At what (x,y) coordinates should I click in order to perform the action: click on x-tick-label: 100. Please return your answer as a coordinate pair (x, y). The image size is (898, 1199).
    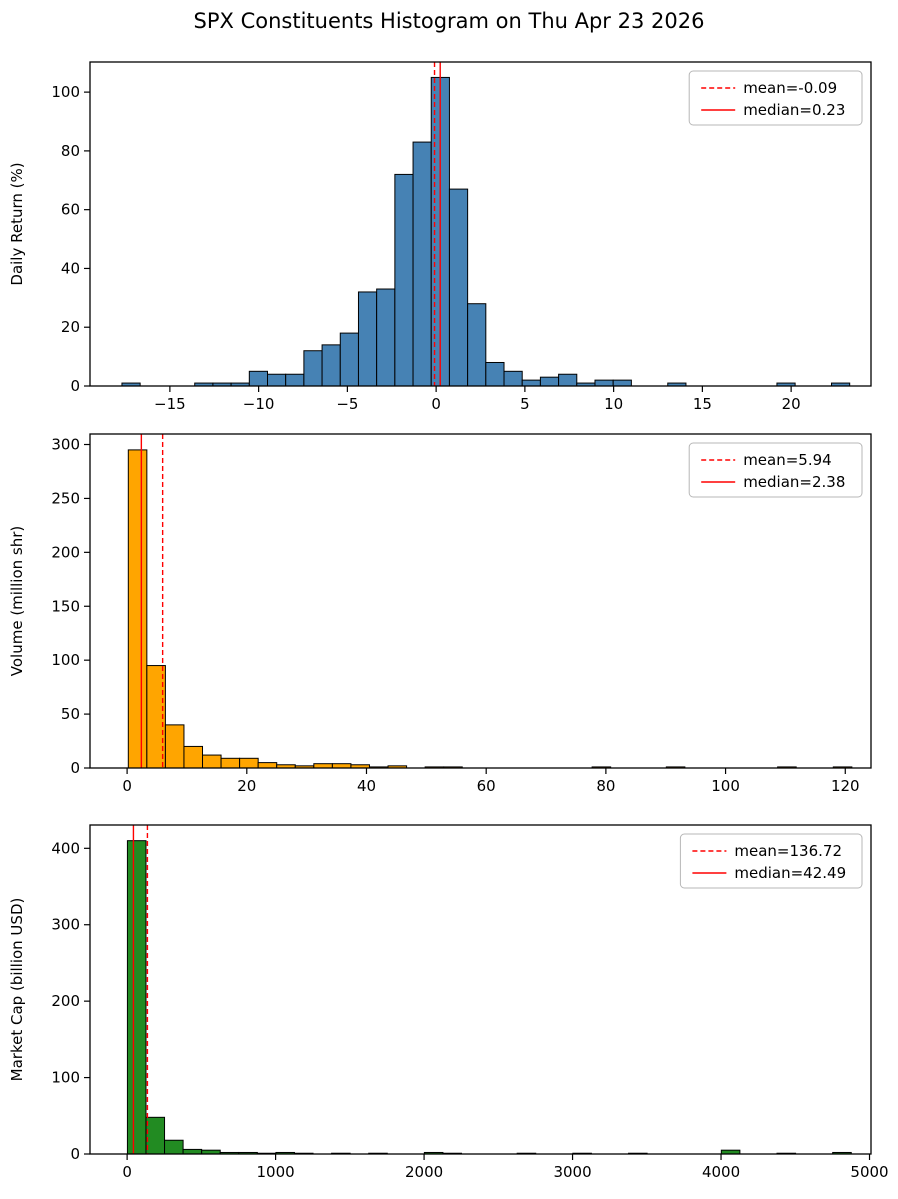
    Looking at the image, I should click on (725, 786).